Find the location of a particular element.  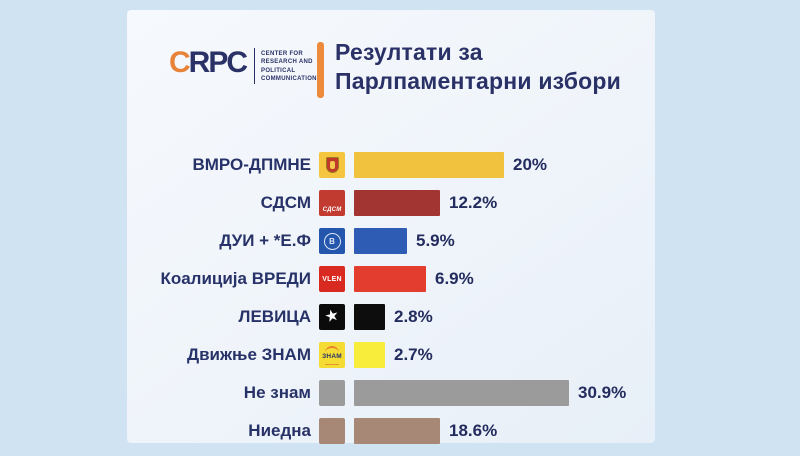

star-icon: ★ is located at coordinates (331, 316).